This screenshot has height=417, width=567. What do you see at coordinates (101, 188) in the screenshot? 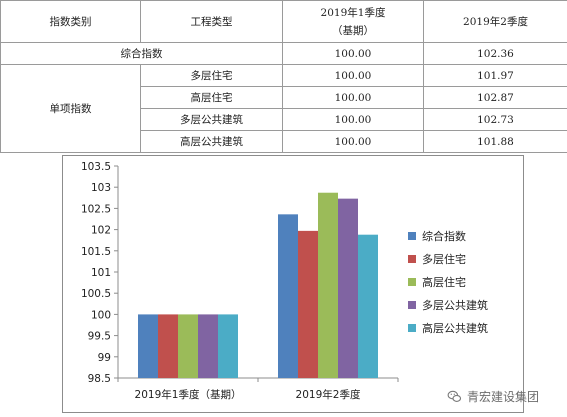
I see `y-tick-label: 103` at bounding box center [101, 188].